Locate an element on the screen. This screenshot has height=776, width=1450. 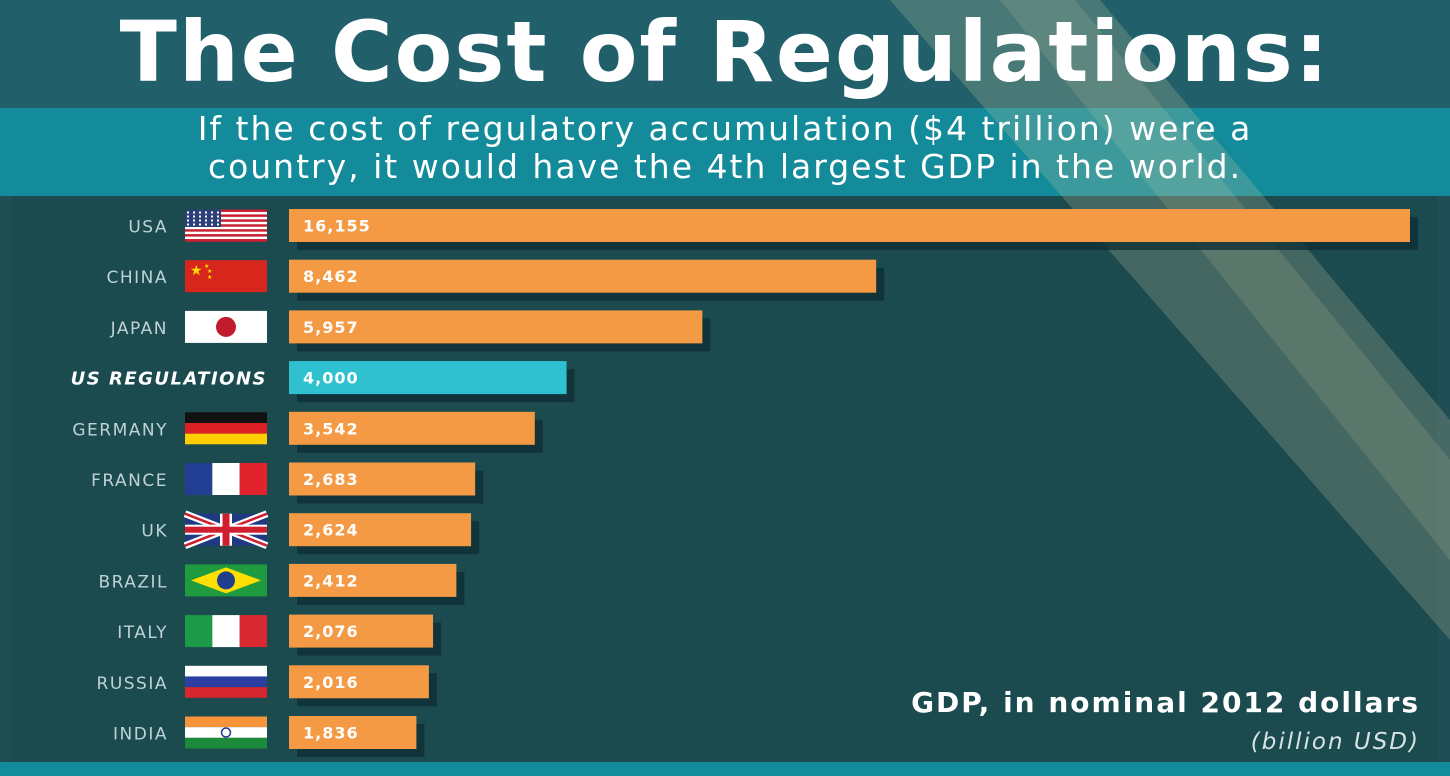
value-label: 8,462 is located at coordinates (331, 276).